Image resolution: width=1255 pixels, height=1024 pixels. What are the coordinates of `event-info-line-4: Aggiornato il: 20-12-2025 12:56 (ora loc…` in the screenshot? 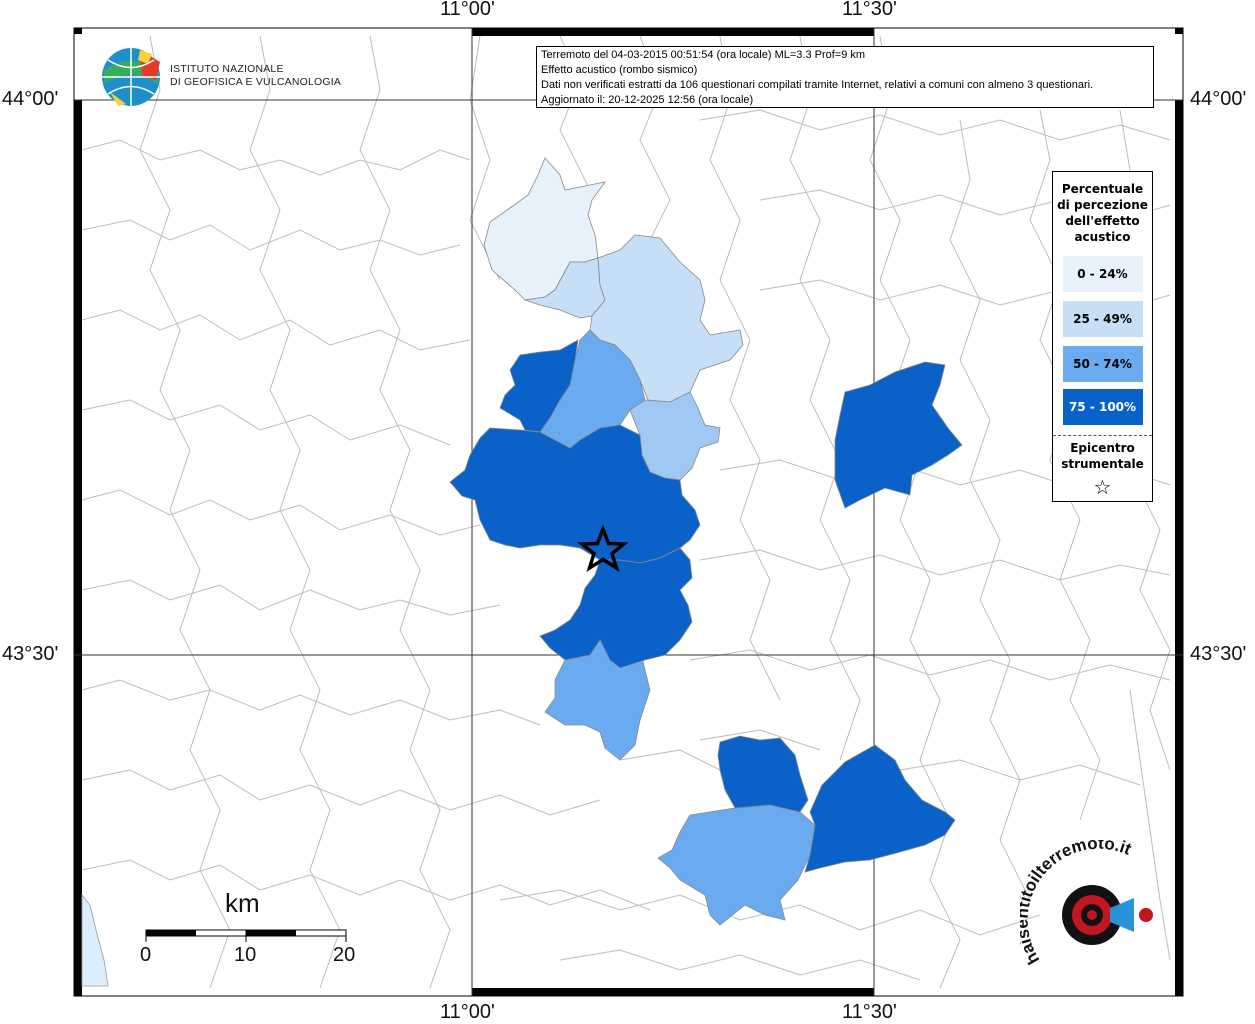 It's located at (647, 100).